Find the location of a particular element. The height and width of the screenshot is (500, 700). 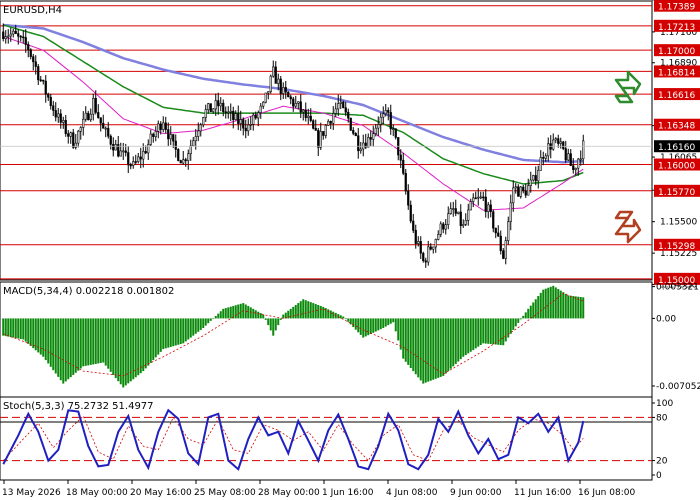

time-tick-label: 9 Jun 00:00 is located at coordinates (476, 493).